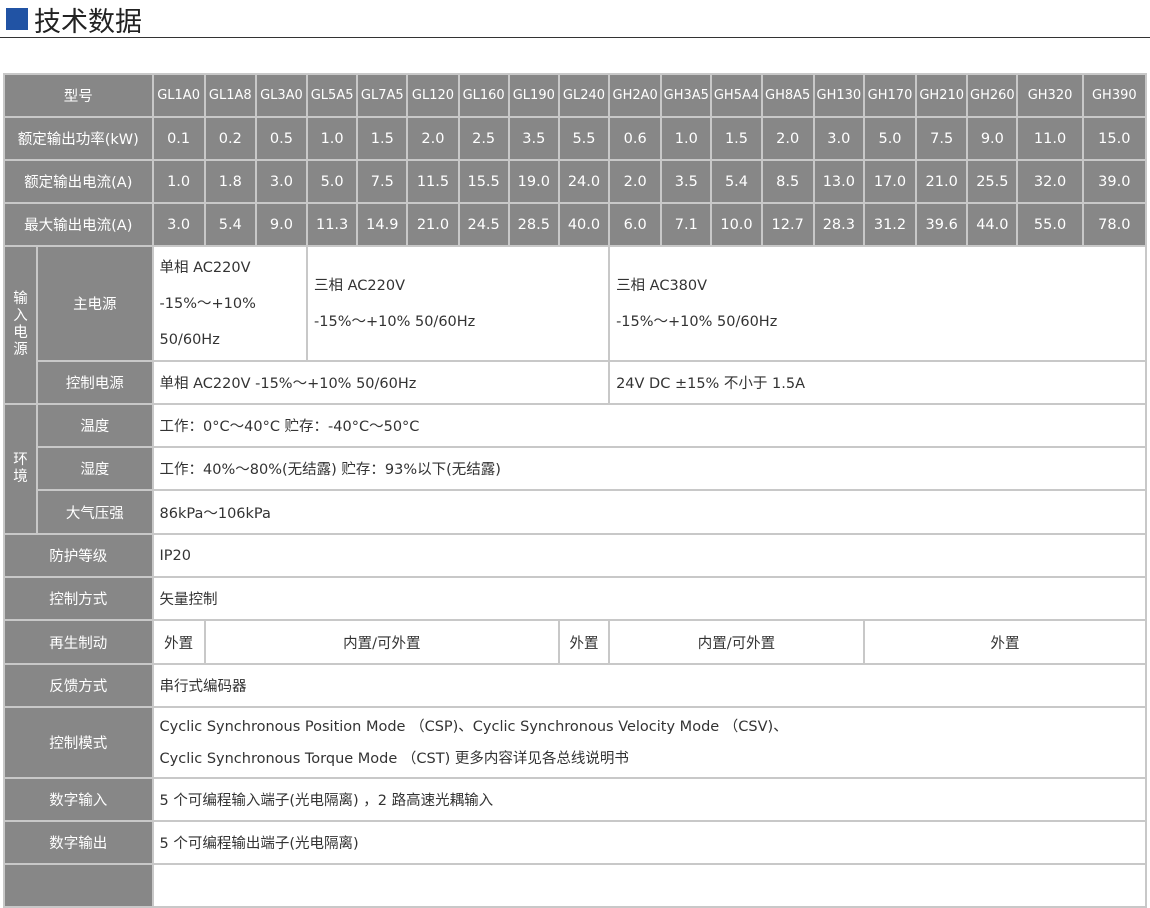  Describe the element at coordinates (205, 267) in the screenshot. I see `text: 单相 AC220V` at that location.